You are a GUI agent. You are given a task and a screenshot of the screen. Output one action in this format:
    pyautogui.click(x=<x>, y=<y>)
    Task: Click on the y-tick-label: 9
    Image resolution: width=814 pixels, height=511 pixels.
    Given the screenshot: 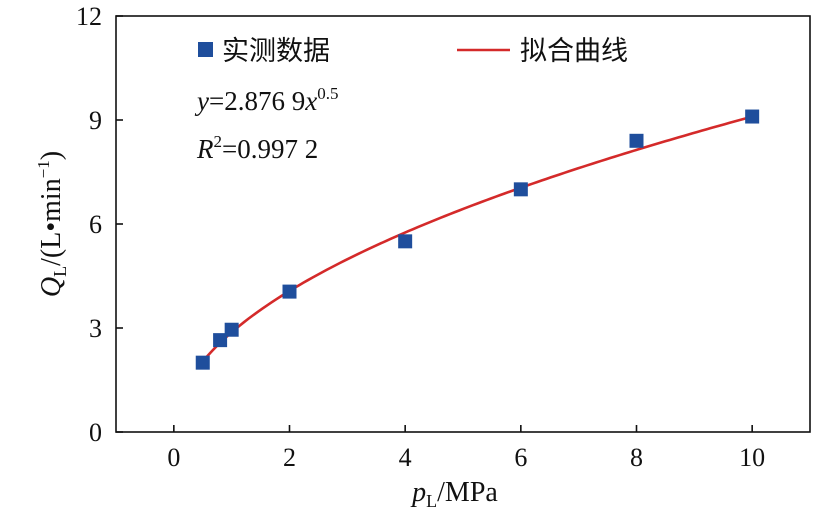 What is the action you would take?
    pyautogui.click(x=95, y=120)
    